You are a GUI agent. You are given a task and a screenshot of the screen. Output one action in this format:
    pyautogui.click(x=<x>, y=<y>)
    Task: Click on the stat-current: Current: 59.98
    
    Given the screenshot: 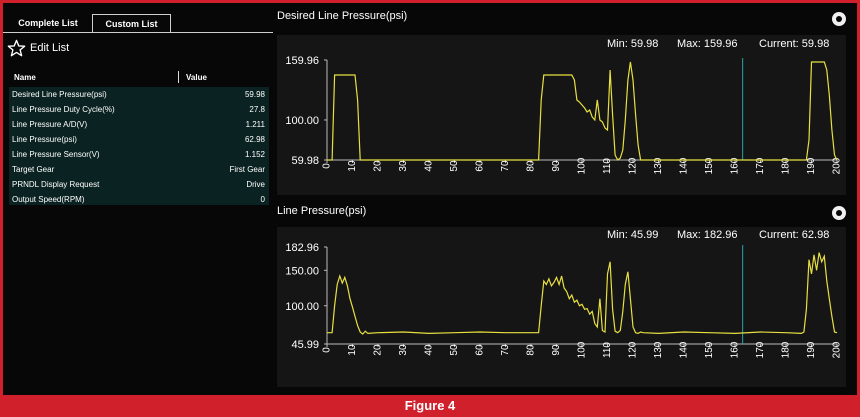 What is the action you would take?
    pyautogui.click(x=794, y=44)
    